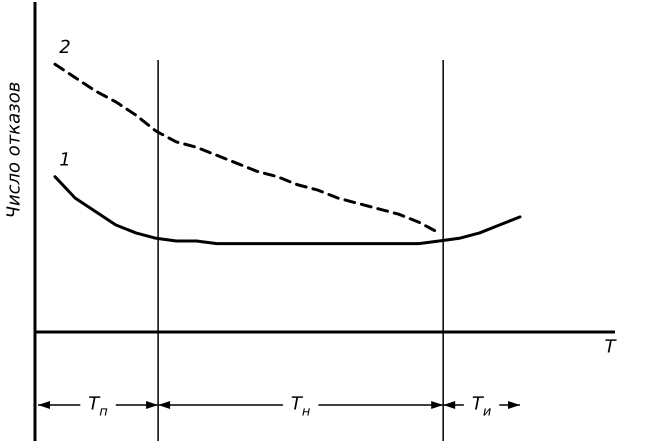 Image resolution: width=647 pixels, height=443 pixels. What do you see at coordinates (611, 347) in the screenshot?
I see `x-axis-title: T` at bounding box center [611, 347].